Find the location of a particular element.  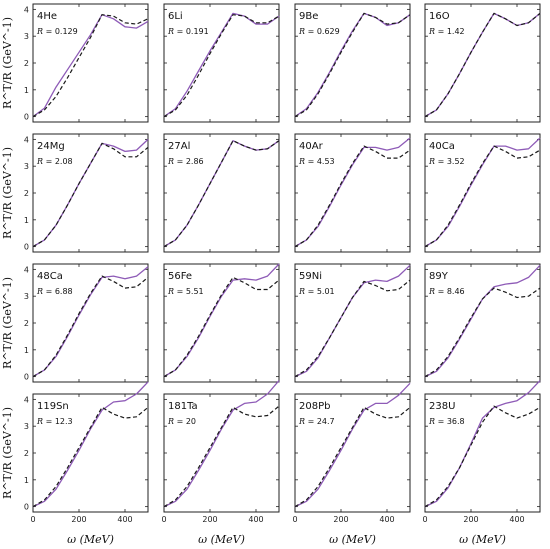

panel-r-label: R = 5.51 is located at coordinates (185, 291).